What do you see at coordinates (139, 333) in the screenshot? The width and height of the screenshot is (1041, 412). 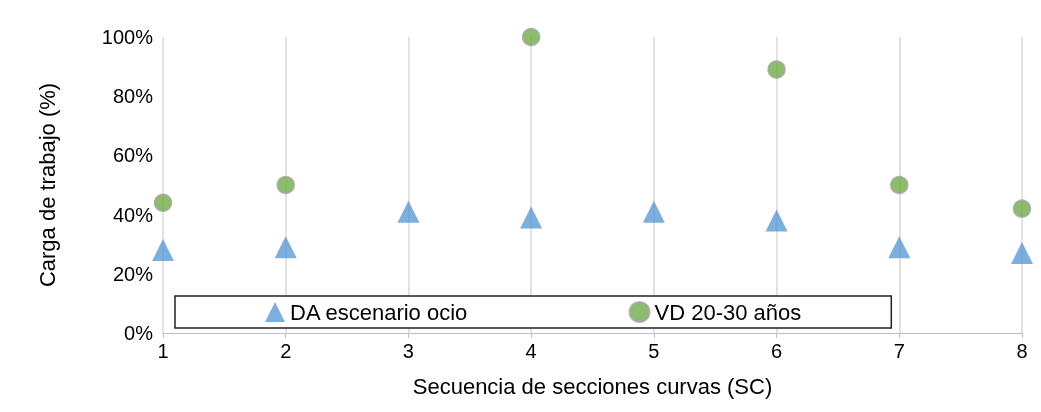 I see `y-tick-label: 0%` at bounding box center [139, 333].